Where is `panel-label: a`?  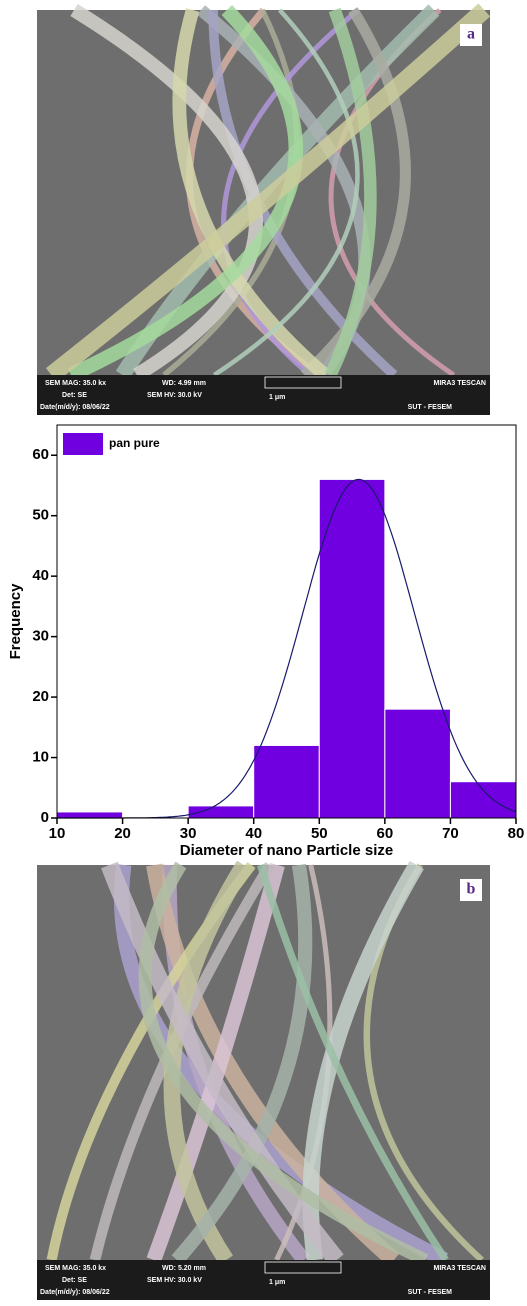 panel-label: a is located at coordinates (471, 34).